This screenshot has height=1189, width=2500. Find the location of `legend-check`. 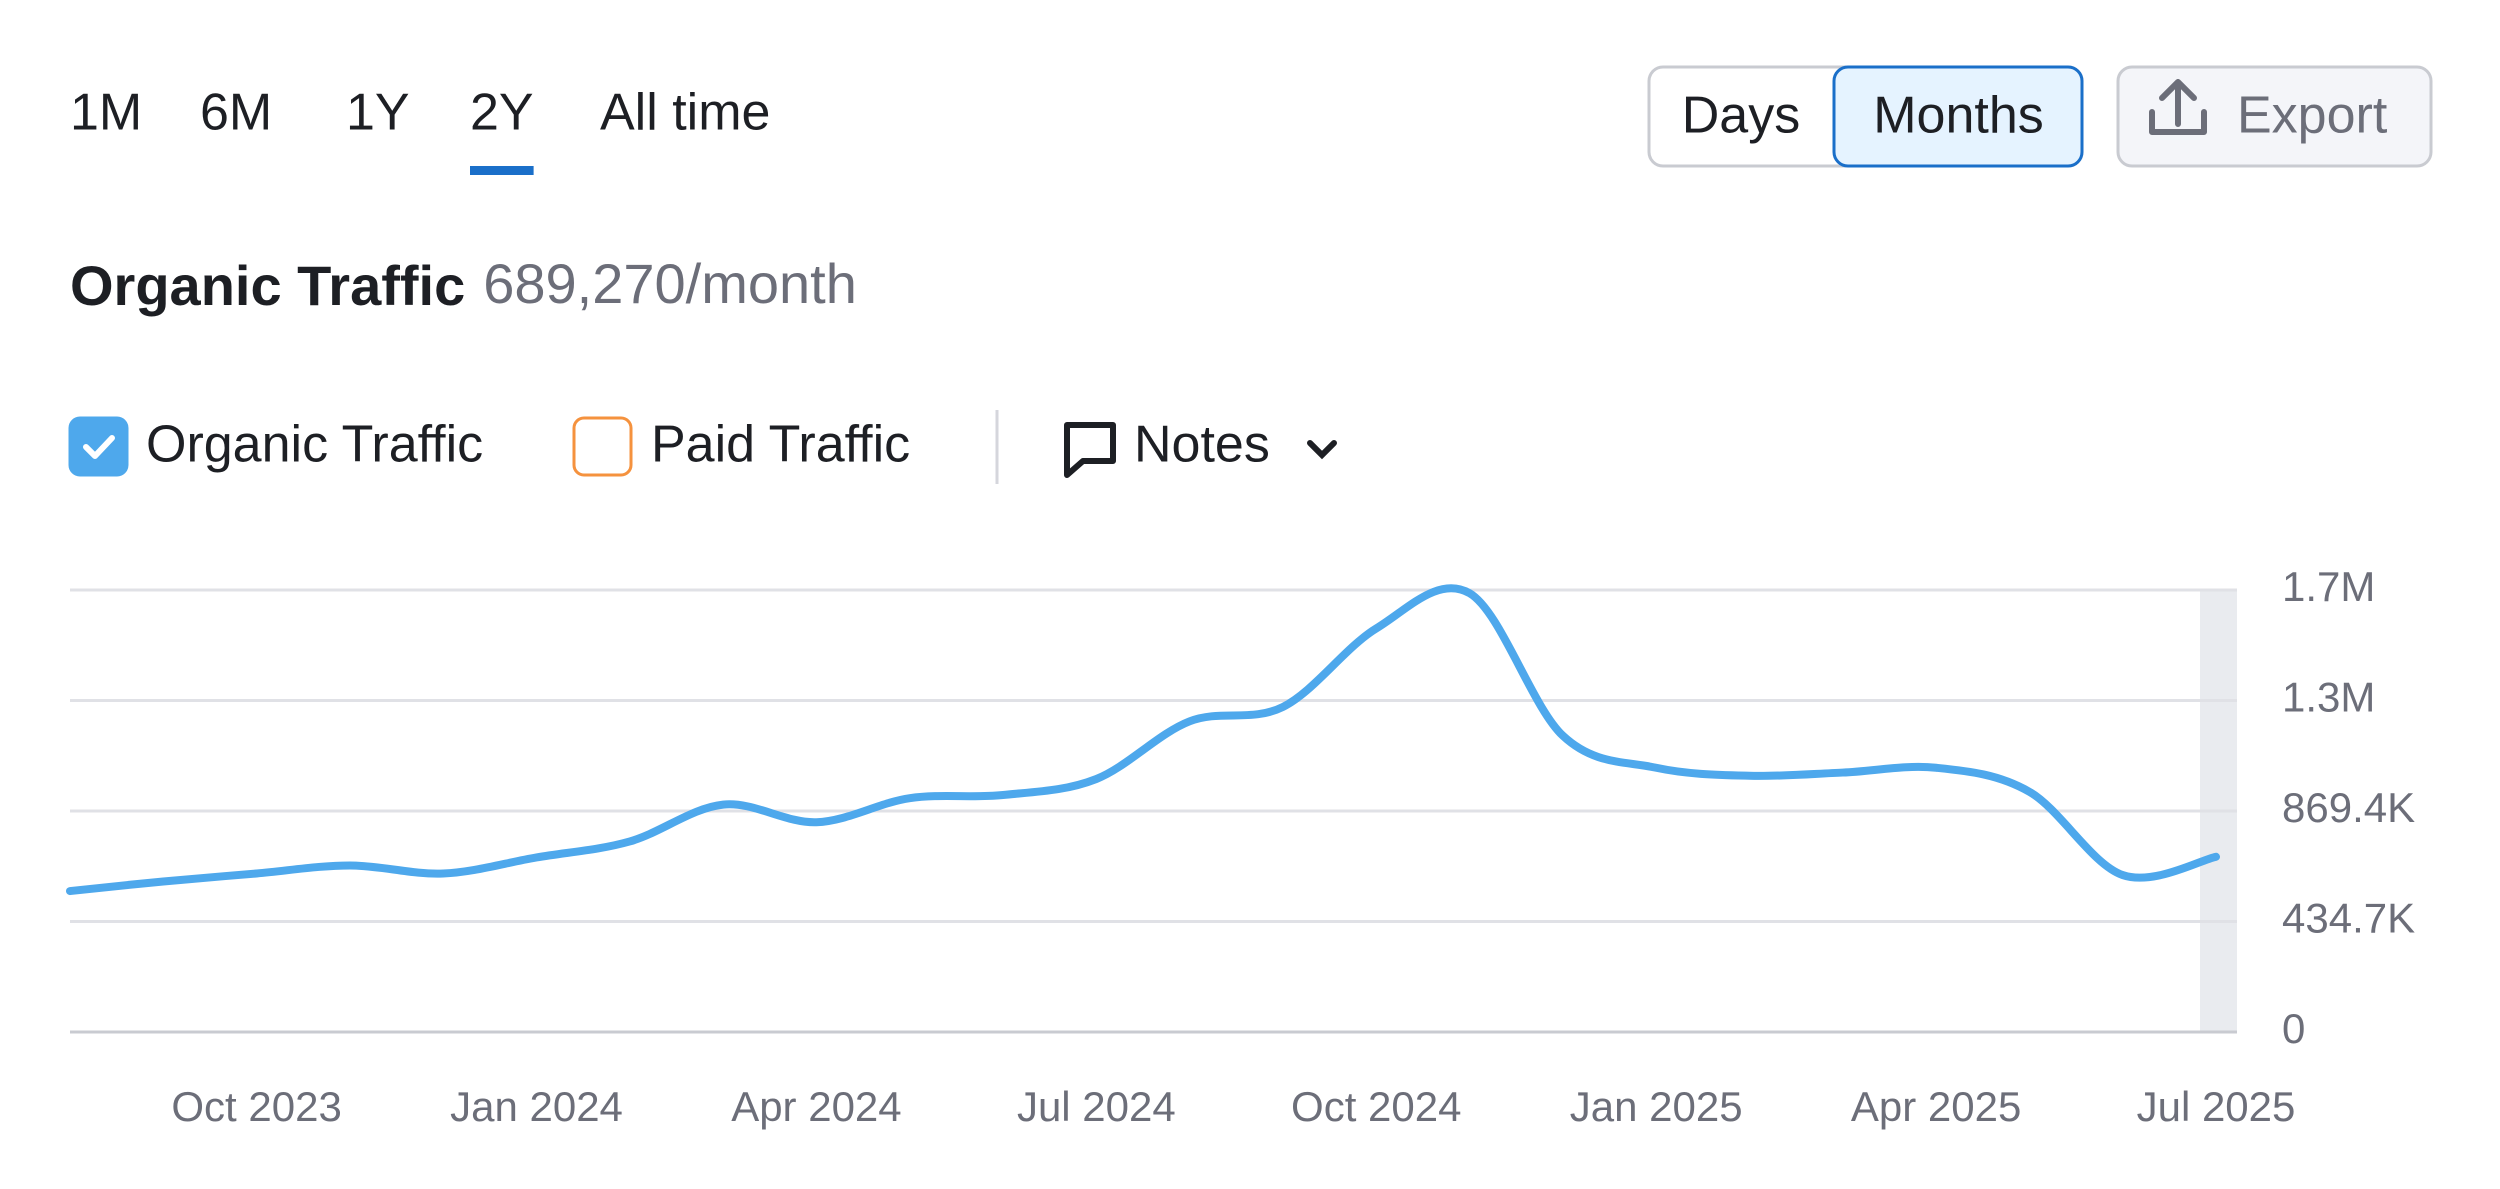

legend-check is located at coordinates (99, 447).